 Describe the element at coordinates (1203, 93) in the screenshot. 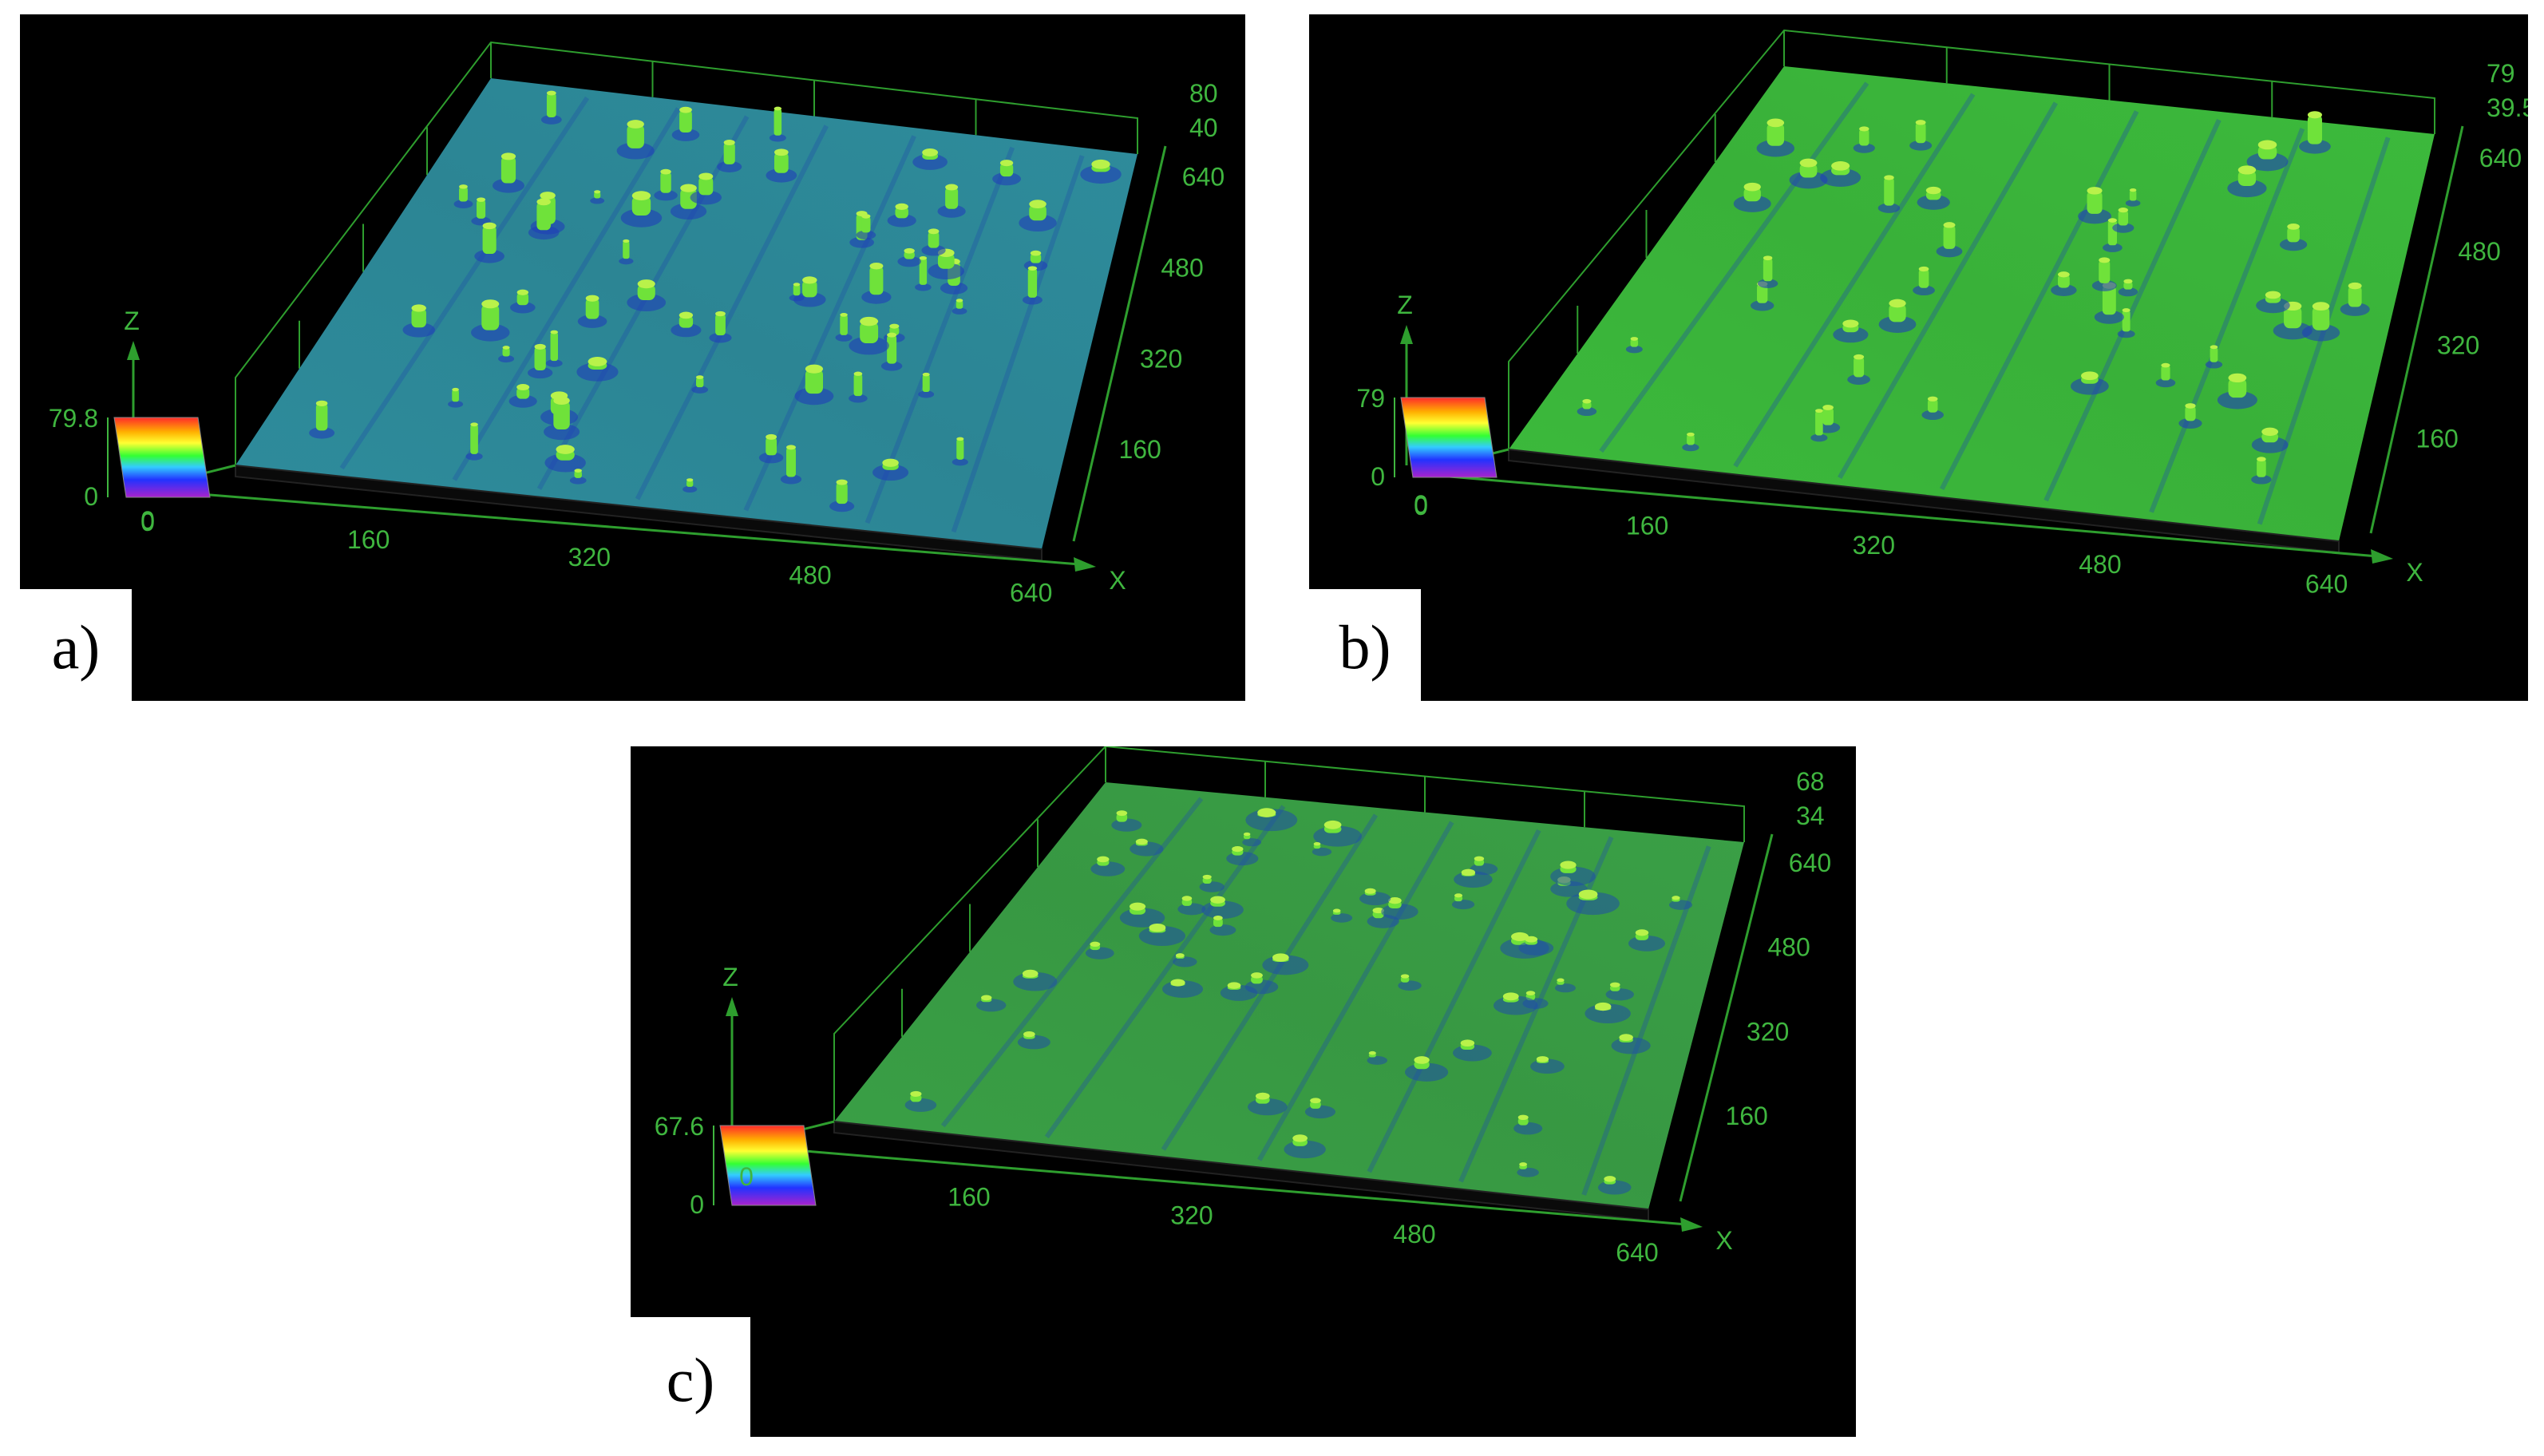

I see `z-tick-label: 80` at that location.